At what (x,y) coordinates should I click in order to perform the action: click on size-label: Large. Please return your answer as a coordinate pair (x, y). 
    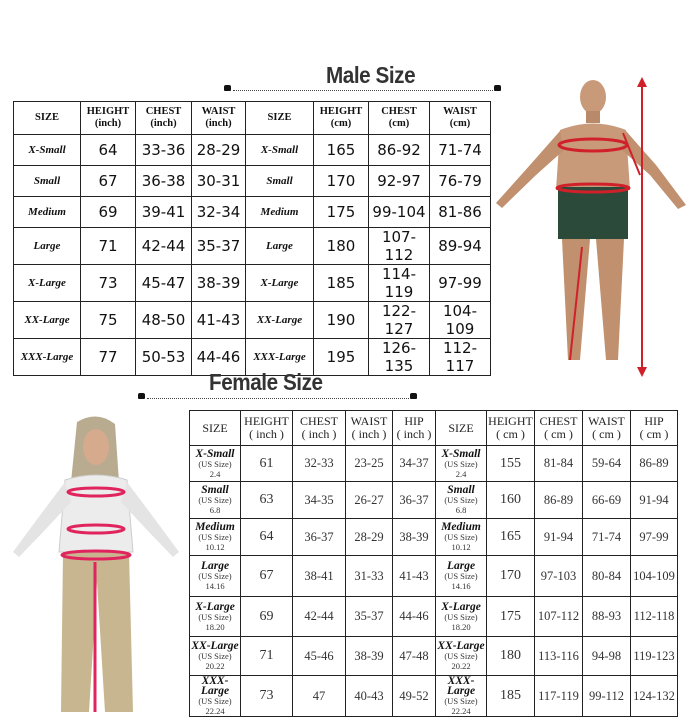
    Looking at the image, I should click on (215, 566).